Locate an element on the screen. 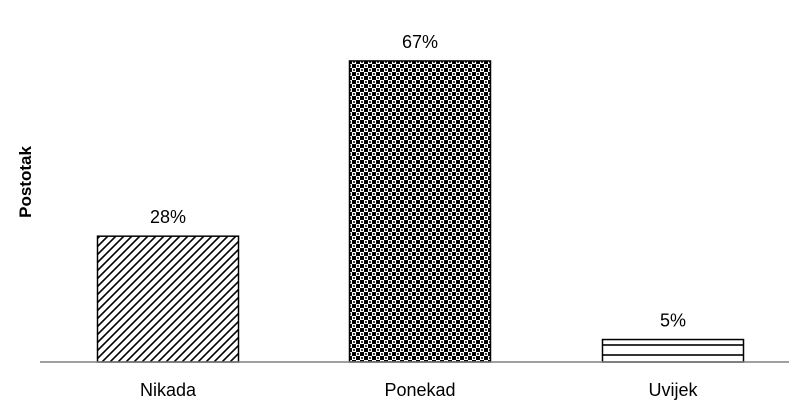 Image resolution: width=789 pixels, height=409 pixels. bar-ponekad is located at coordinates (420, 211).